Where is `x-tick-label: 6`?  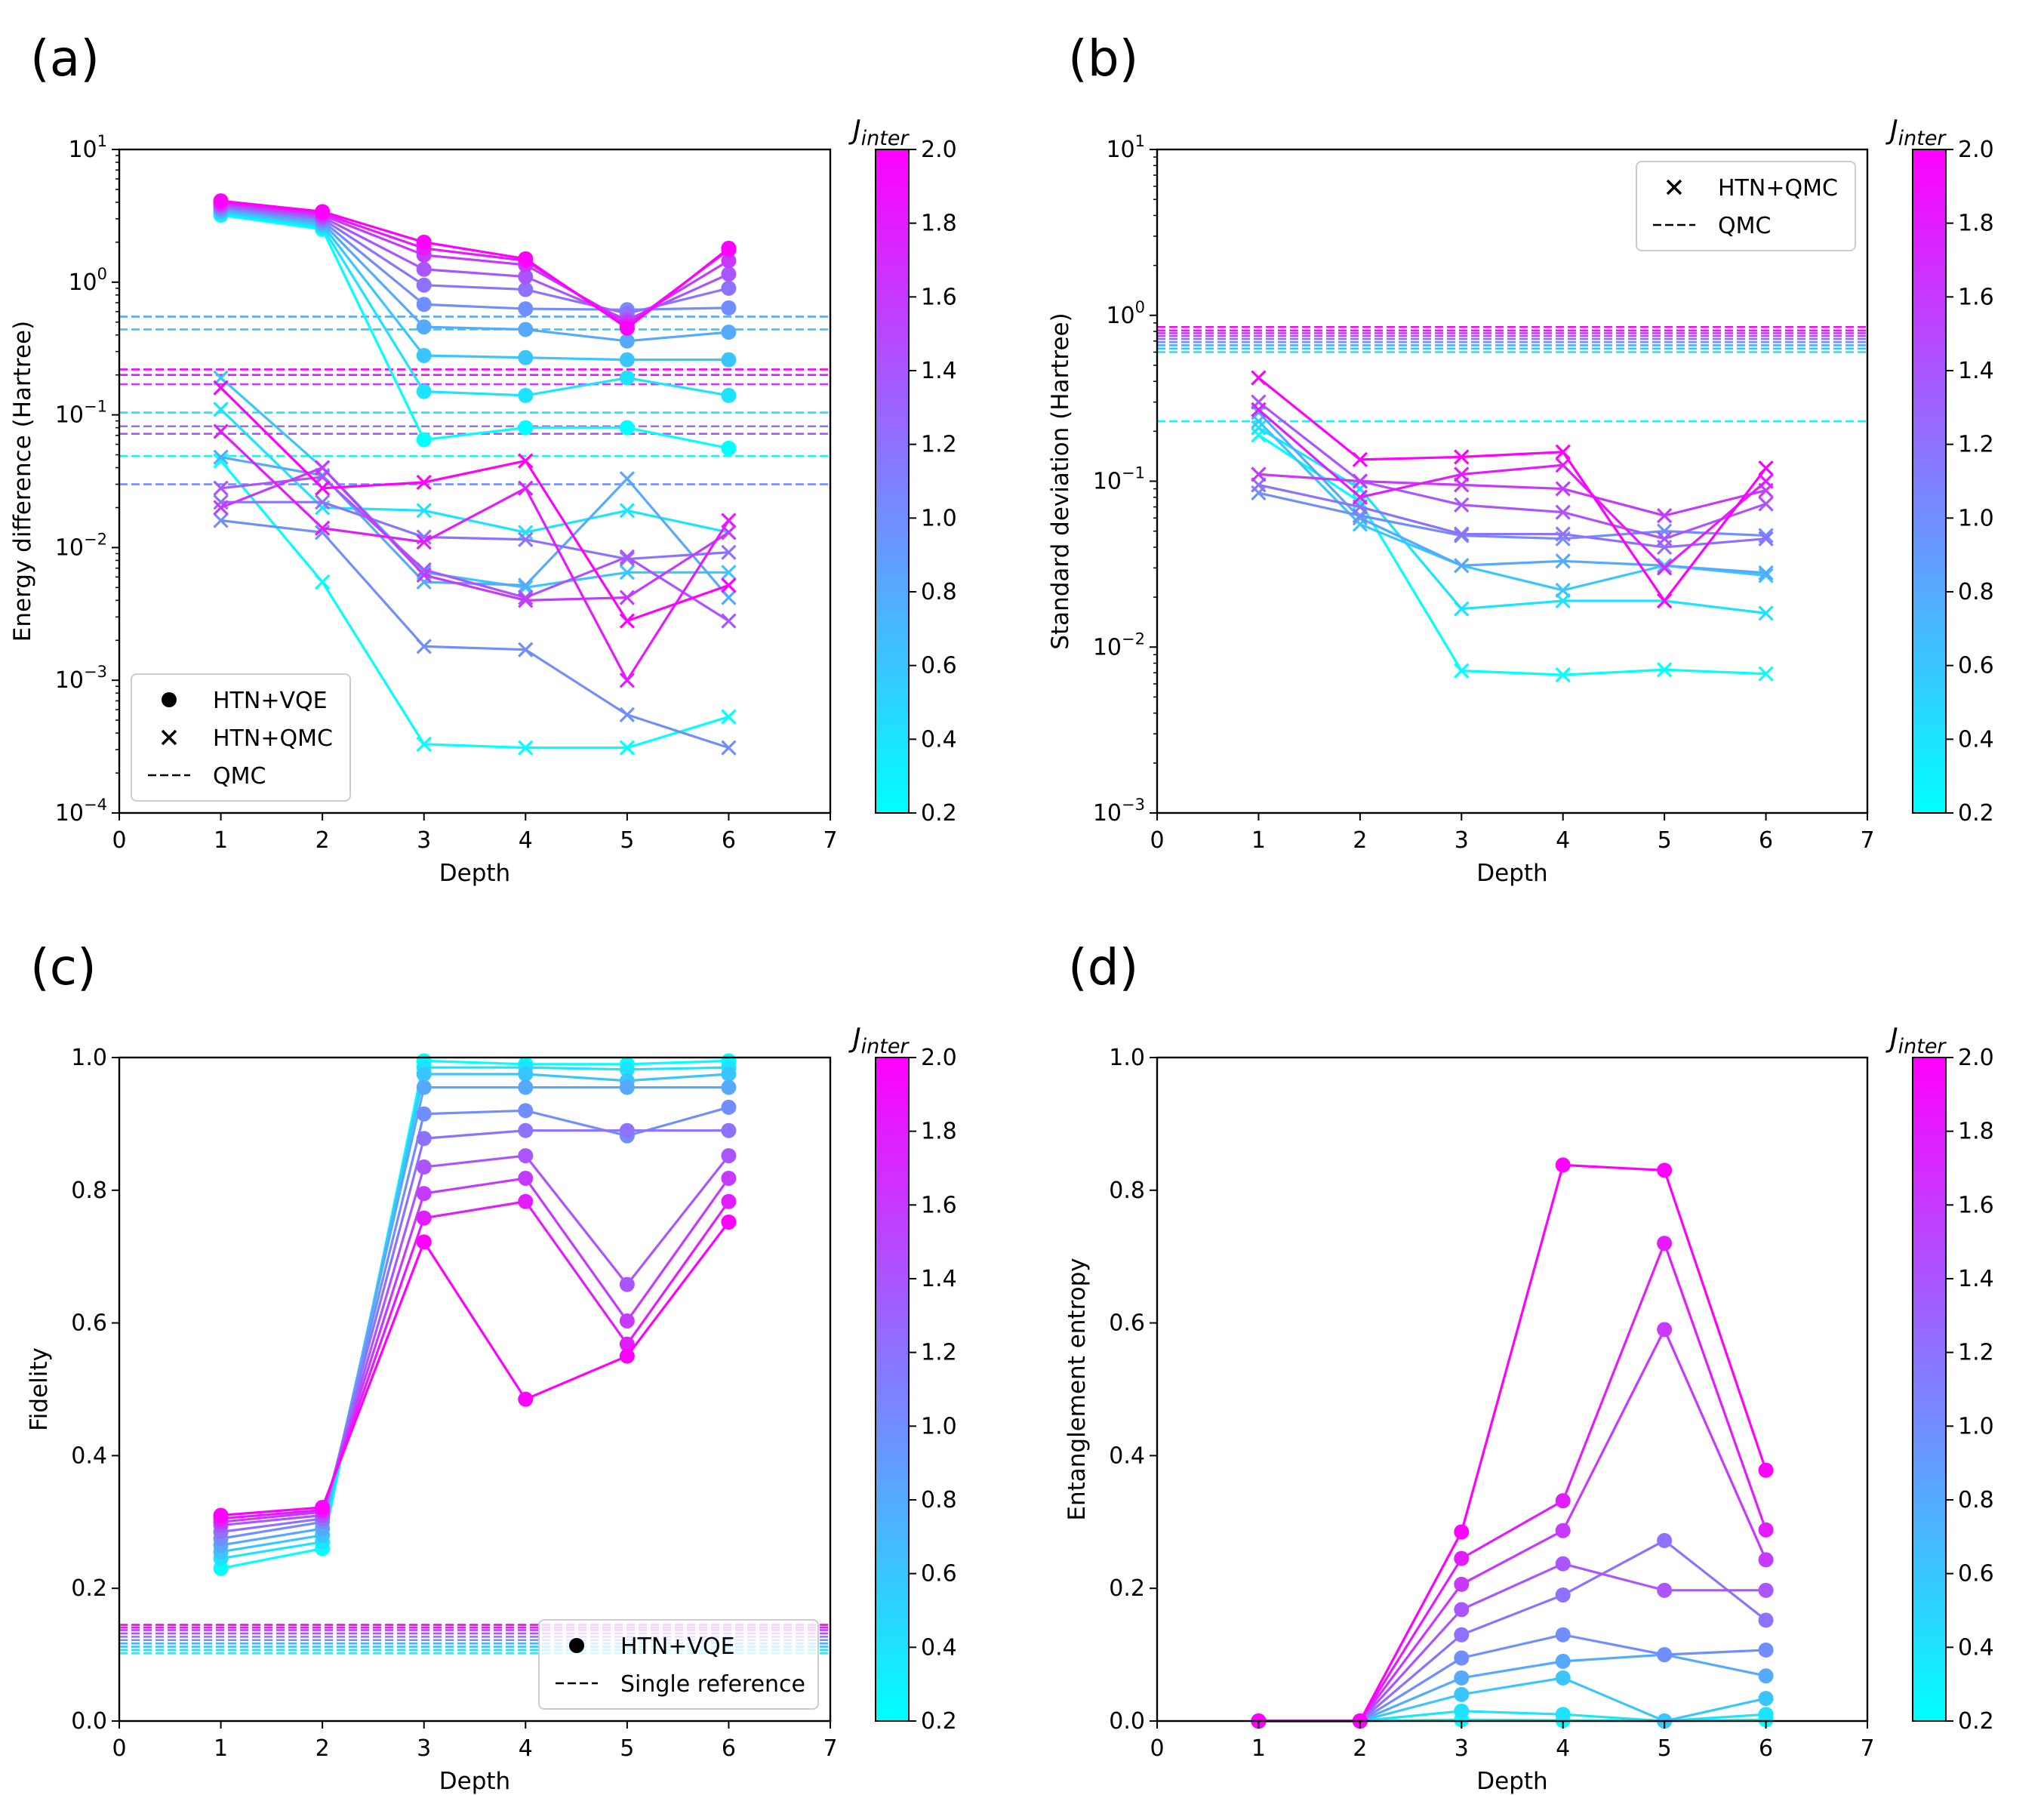
x-tick-label: 6 is located at coordinates (1766, 1748).